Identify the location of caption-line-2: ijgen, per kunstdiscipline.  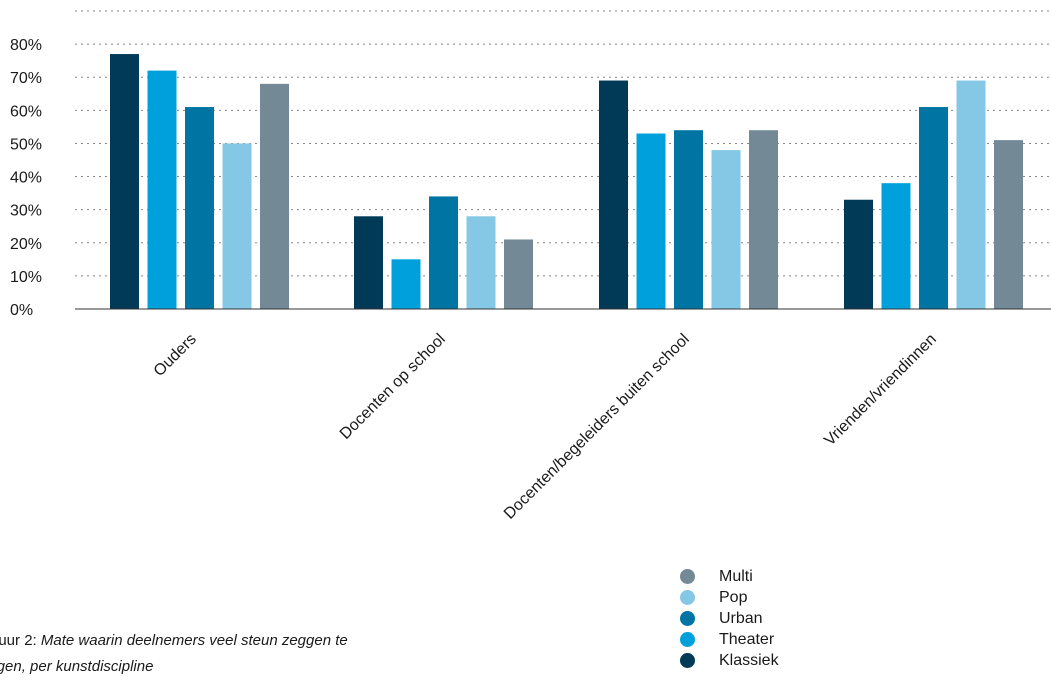
(77, 666).